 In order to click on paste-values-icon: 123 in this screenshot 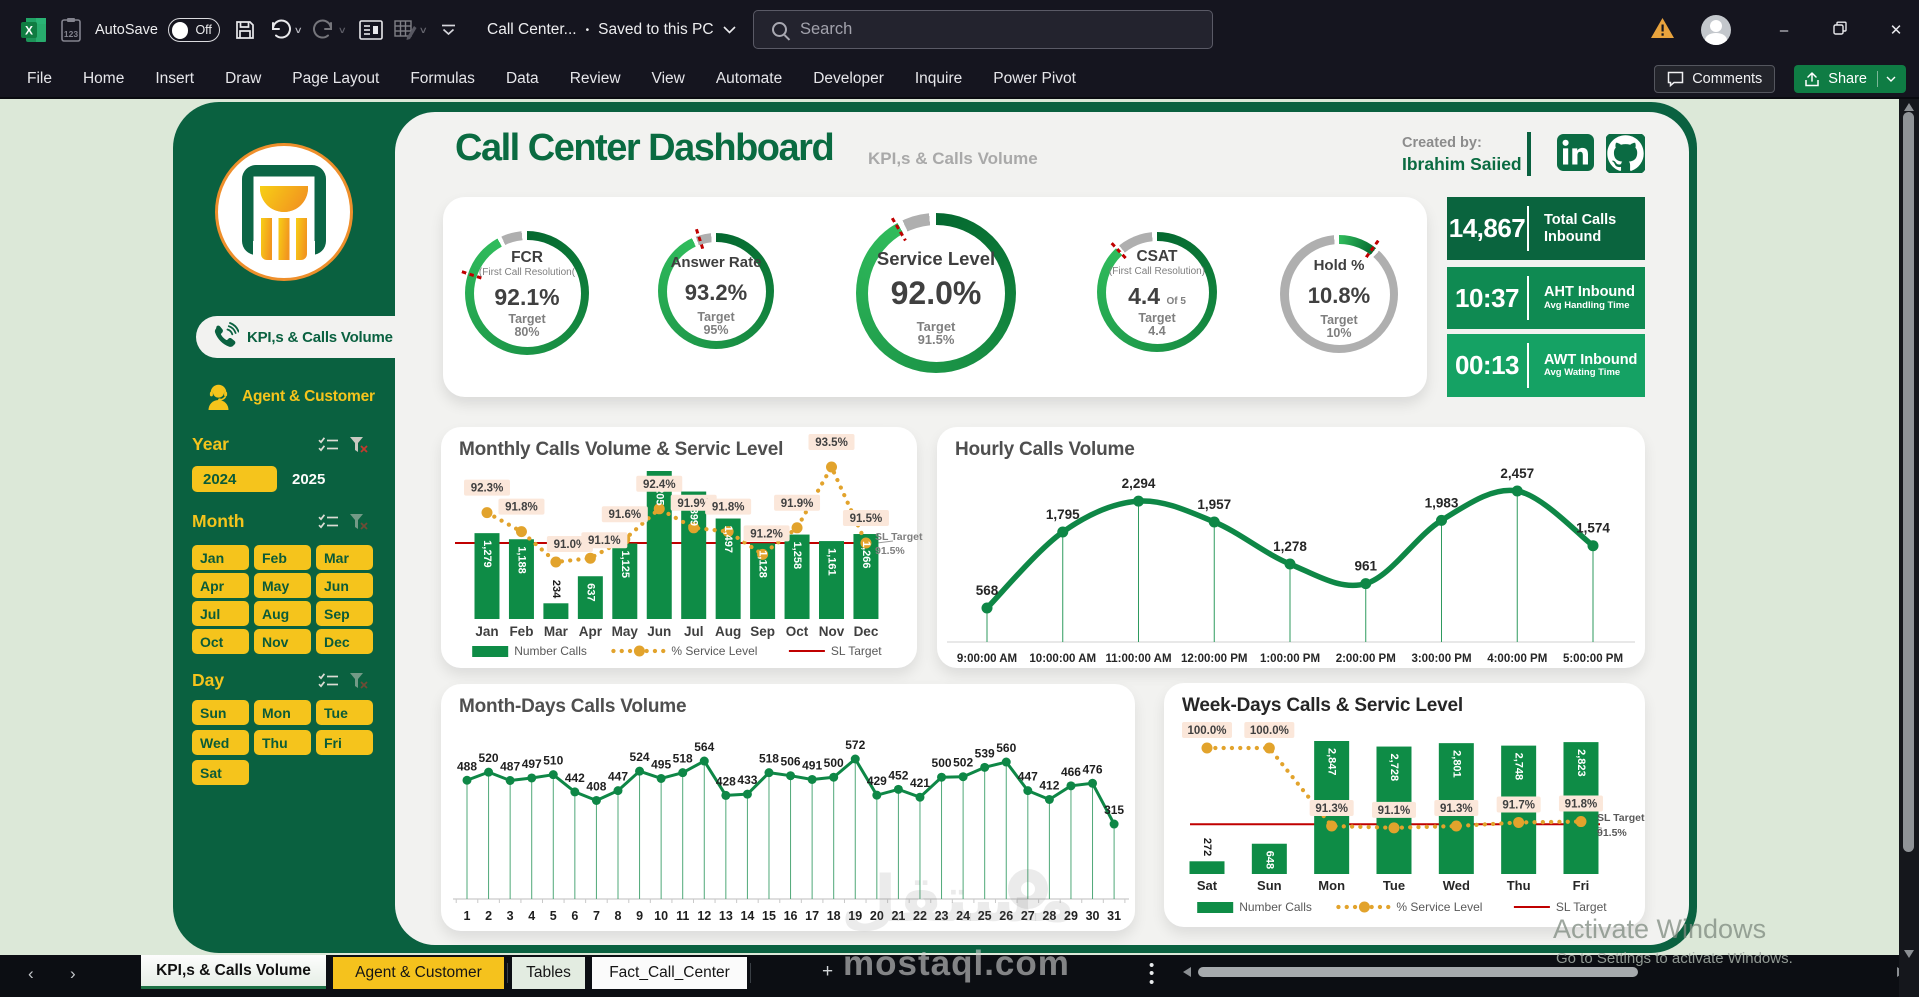, I will do `click(71, 30)`.